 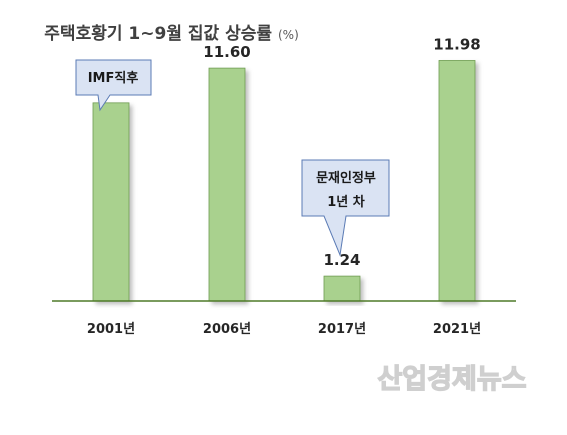 I want to click on callout-moon-line2: 1년 차, so click(x=346, y=202).